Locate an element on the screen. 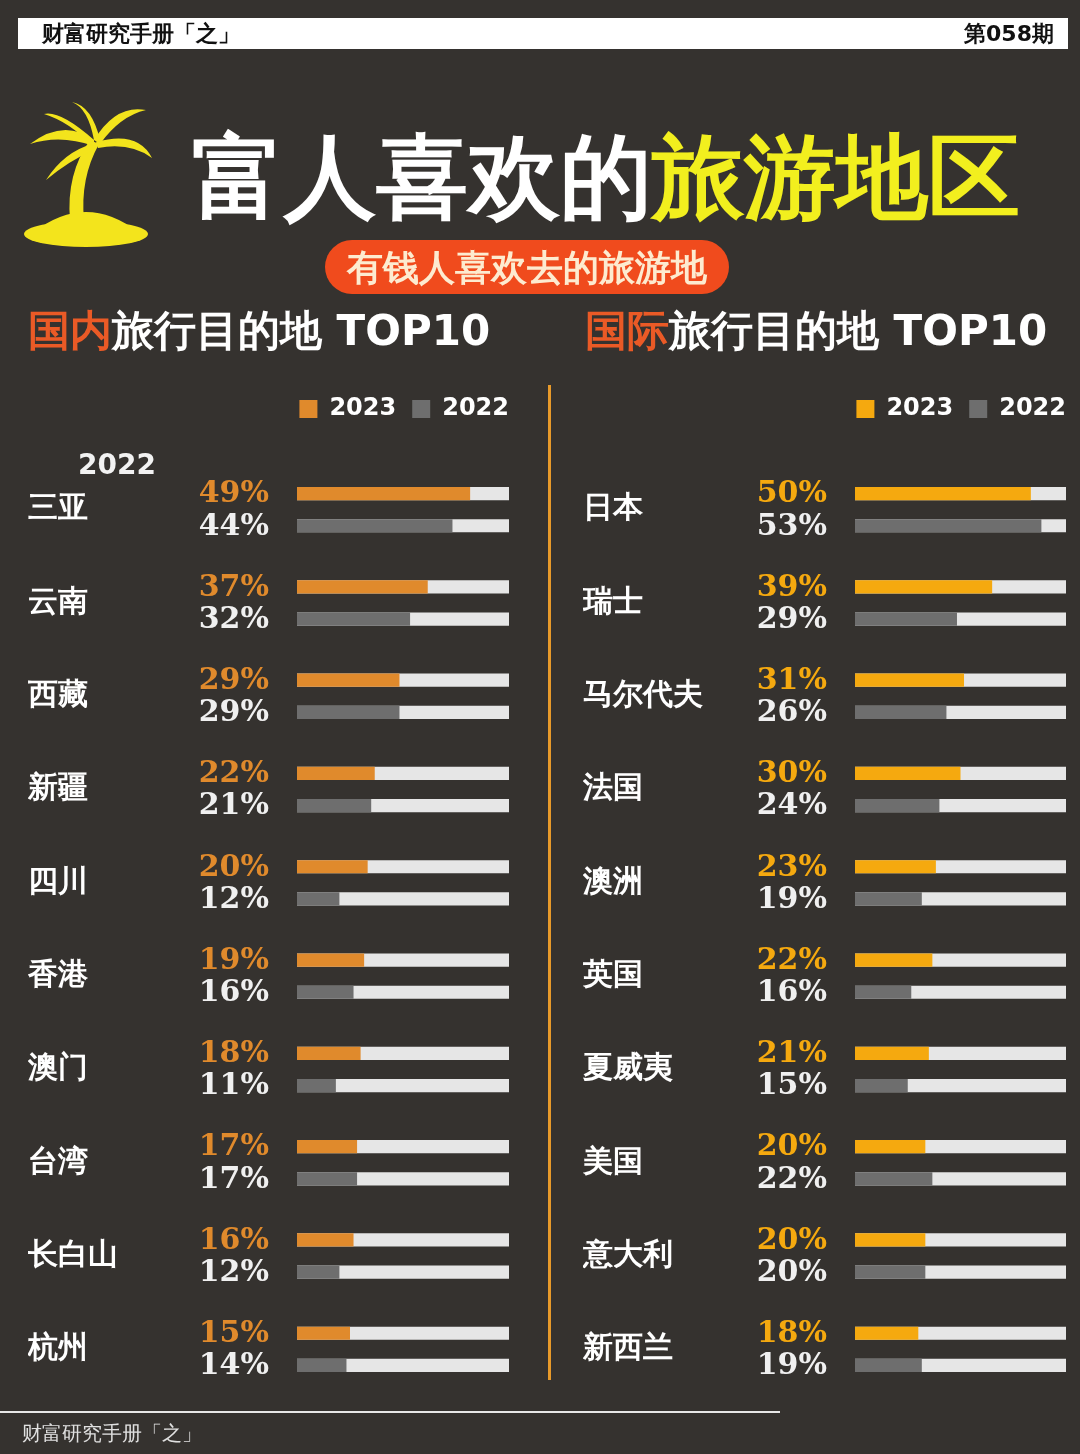 This screenshot has width=1080, height=1454. data-label: 19% is located at coordinates (233, 958).